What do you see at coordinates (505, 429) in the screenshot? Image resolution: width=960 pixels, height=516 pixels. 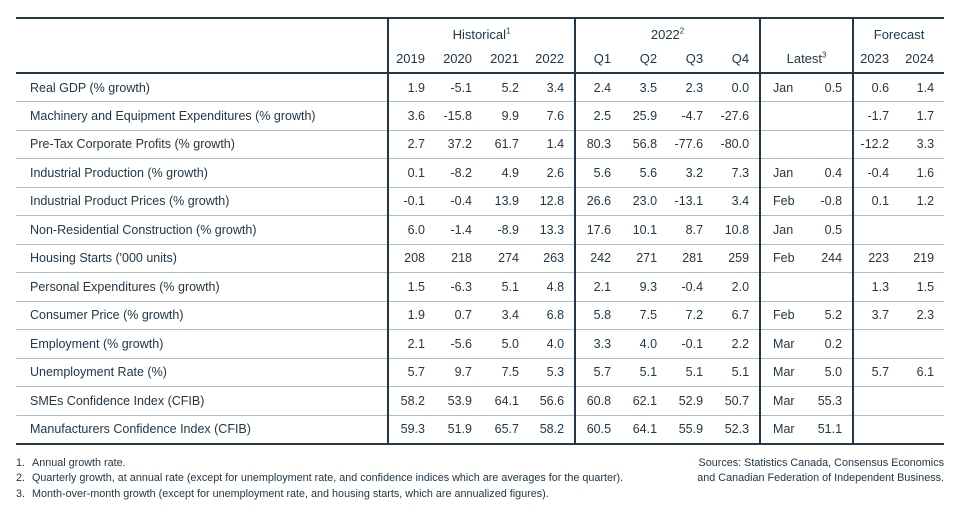 I see `historical-value: 65.7` at bounding box center [505, 429].